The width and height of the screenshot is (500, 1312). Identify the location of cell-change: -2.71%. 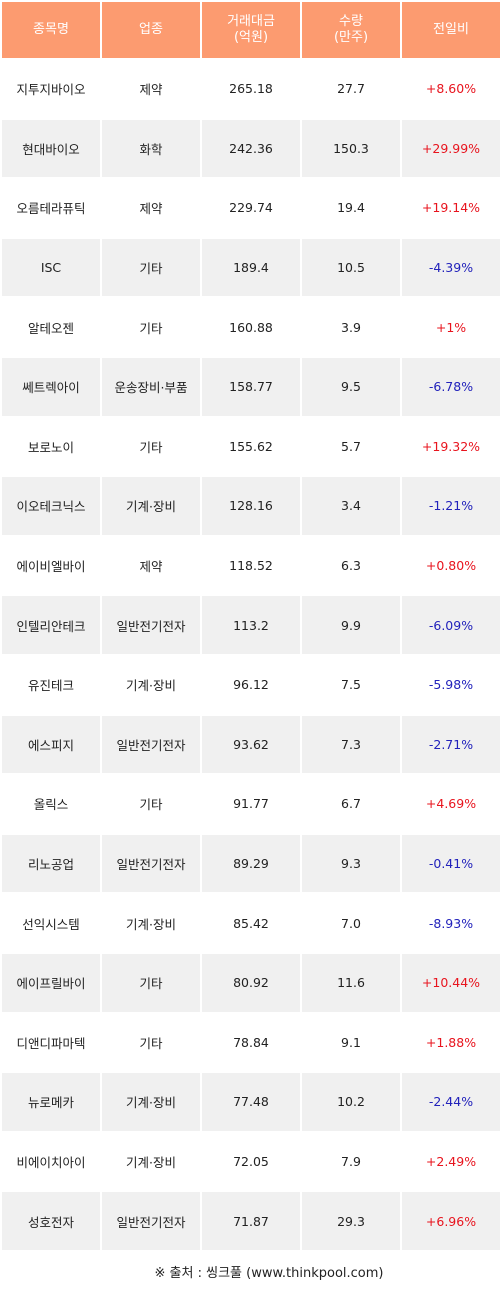
(451, 744).